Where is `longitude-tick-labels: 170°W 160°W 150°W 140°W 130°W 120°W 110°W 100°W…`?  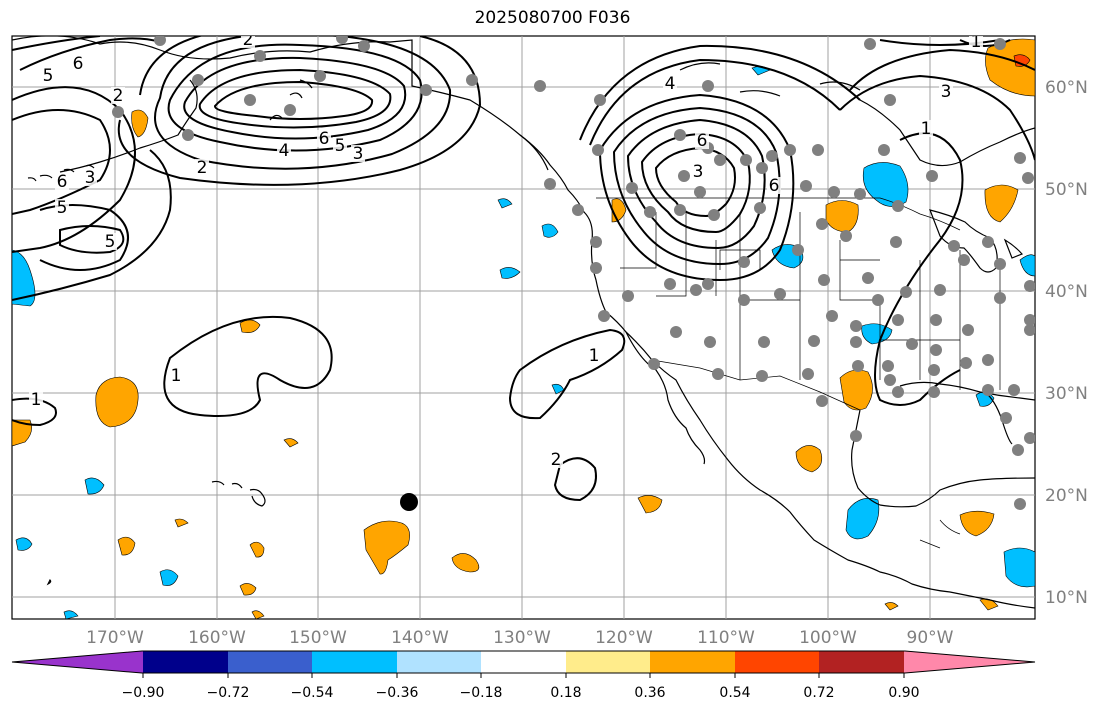
longitude-tick-labels: 170°W 160°W 150°W 140°W 130°W 120°W 110°W 100°W… is located at coordinates (520, 638).